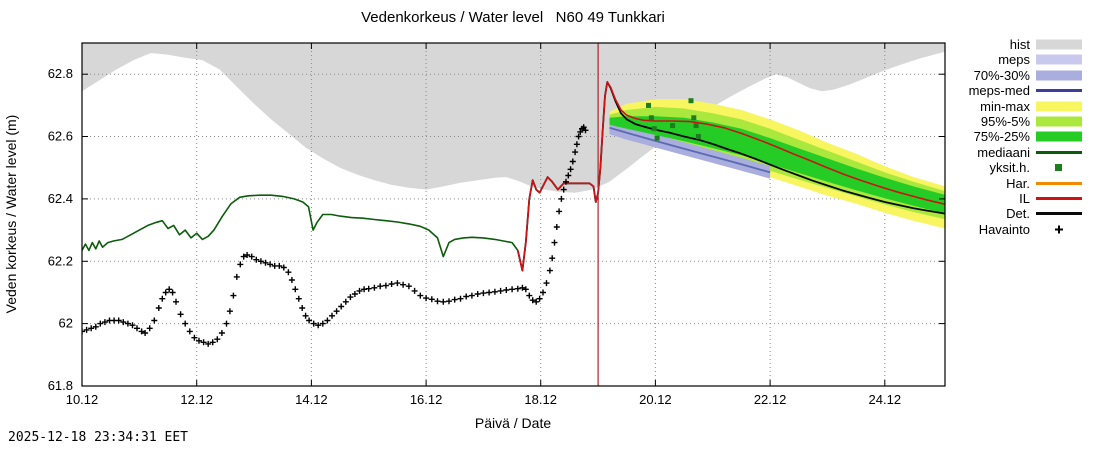  I want to click on meps-med-swatch, so click(1059, 90).